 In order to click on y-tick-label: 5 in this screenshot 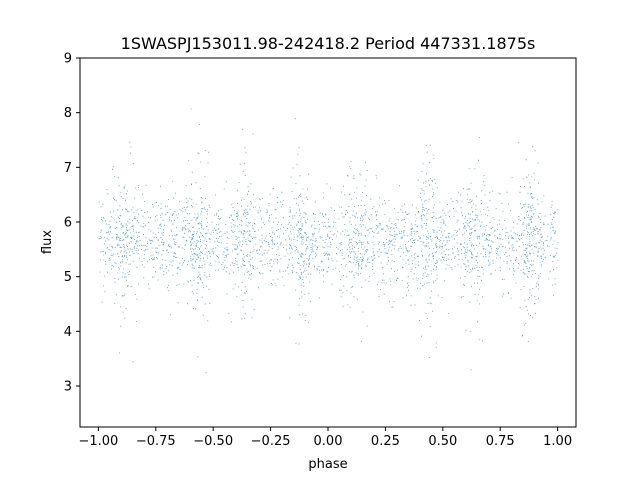, I will do `click(68, 277)`.